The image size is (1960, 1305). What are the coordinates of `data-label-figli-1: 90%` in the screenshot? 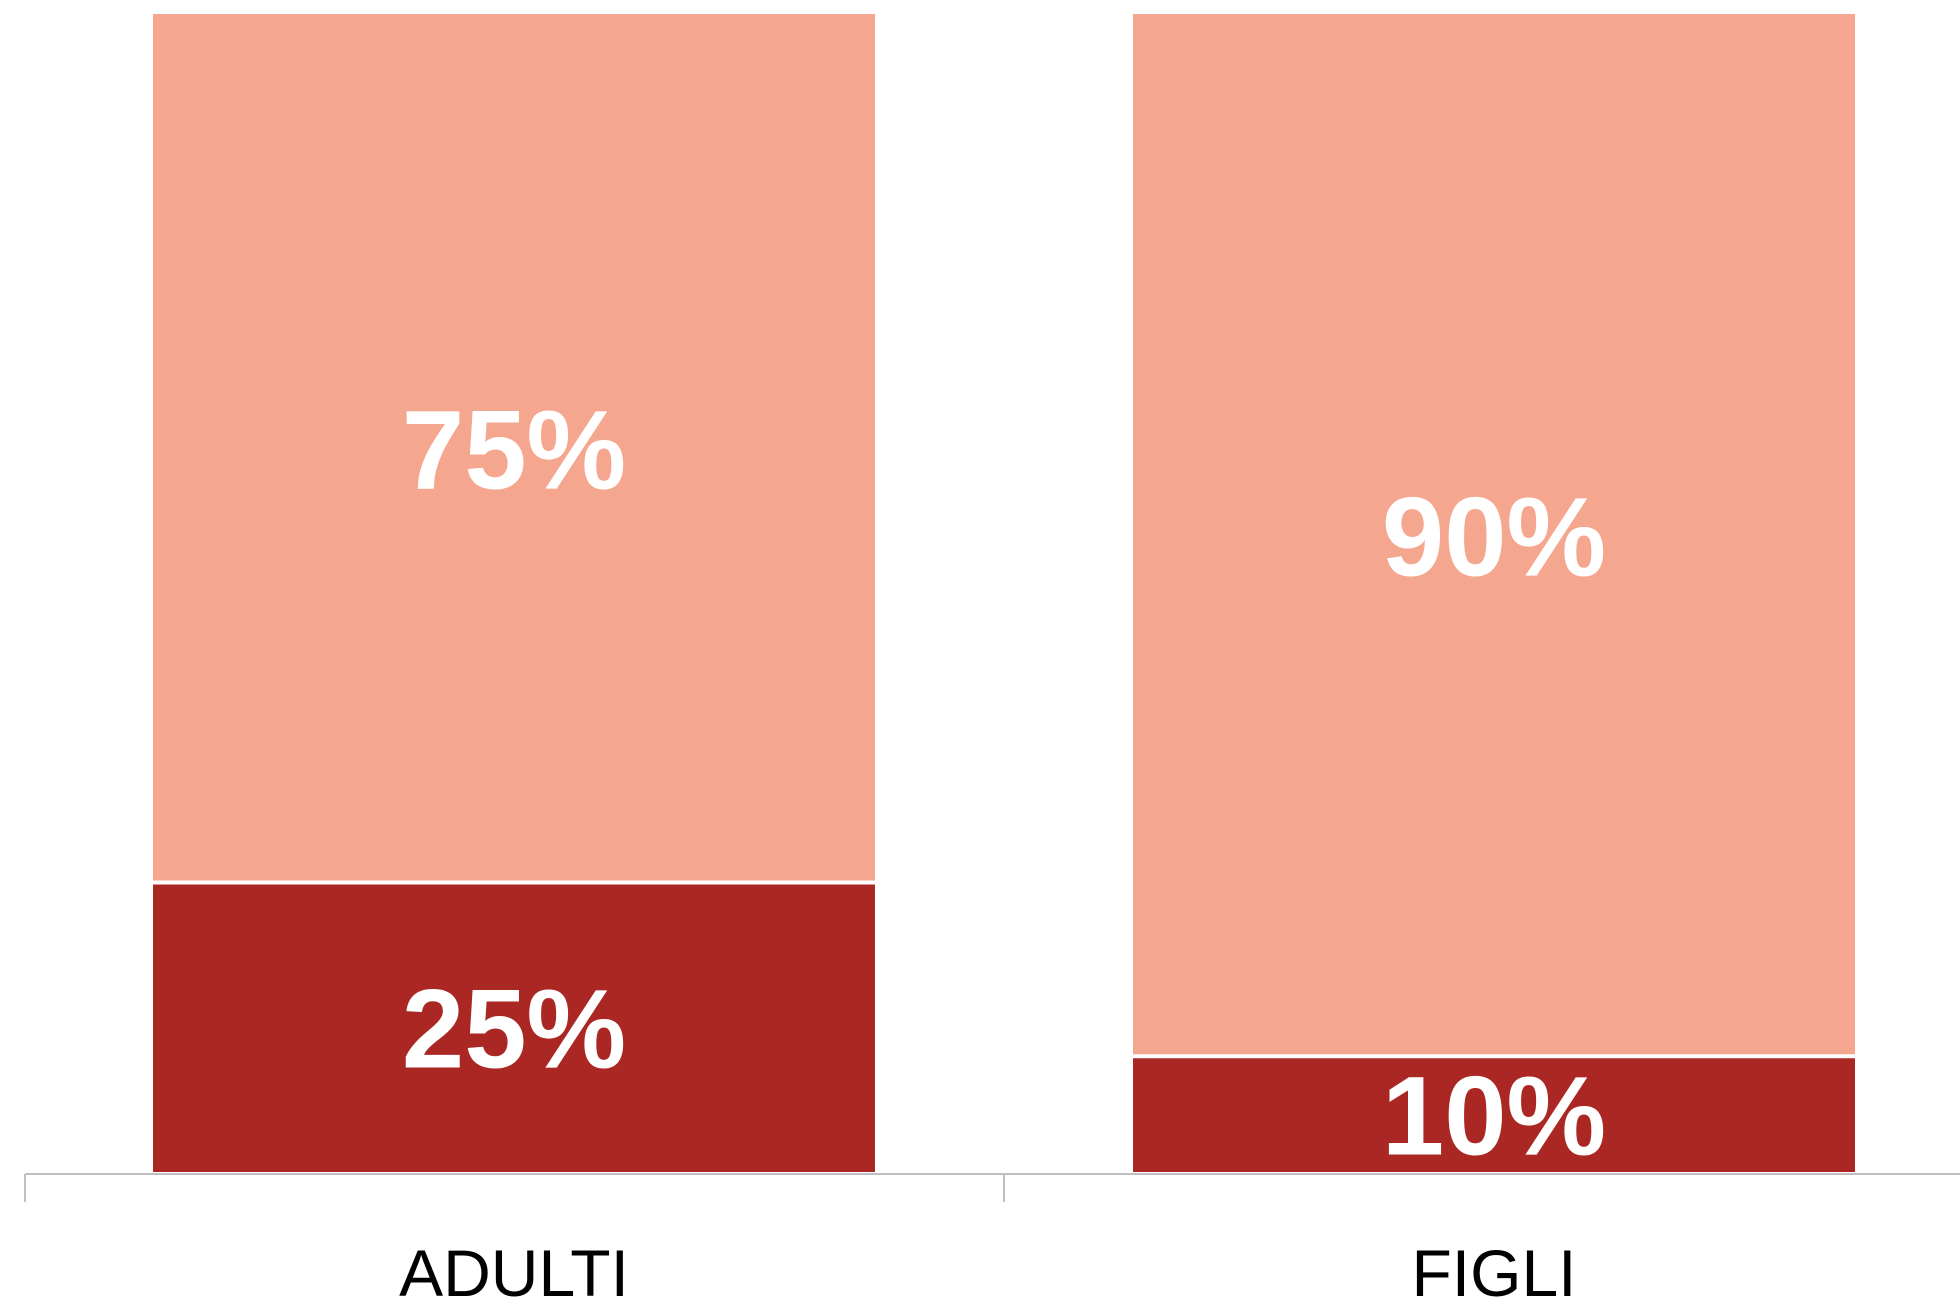 It's located at (1494, 536).